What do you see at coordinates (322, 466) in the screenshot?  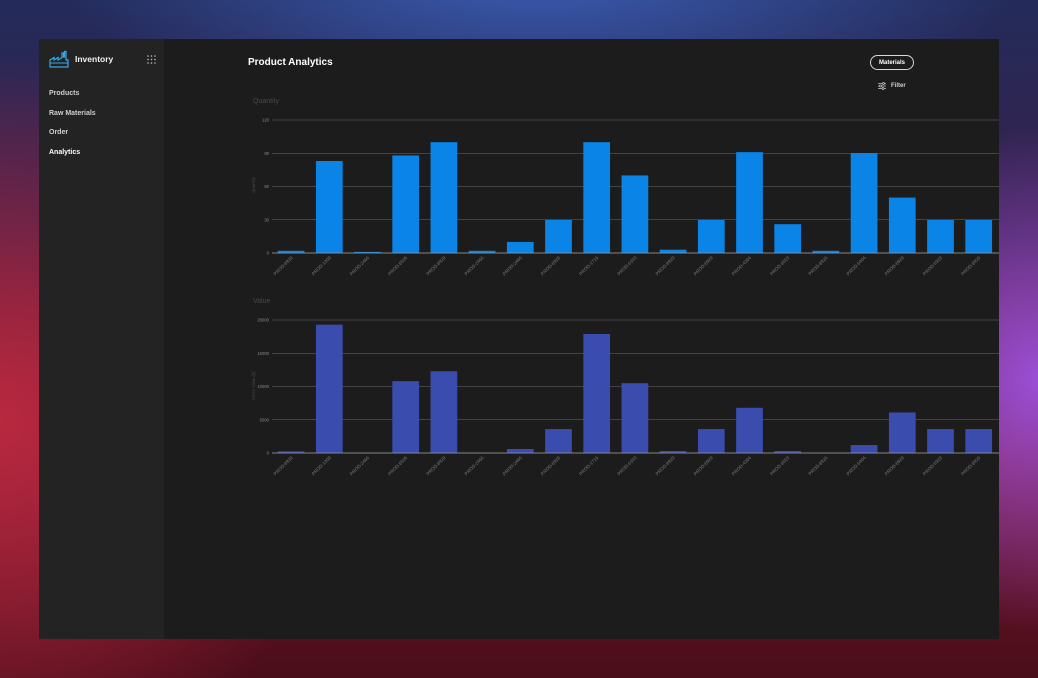 I see `value-x-tick-label: PROD-1308` at bounding box center [322, 466].